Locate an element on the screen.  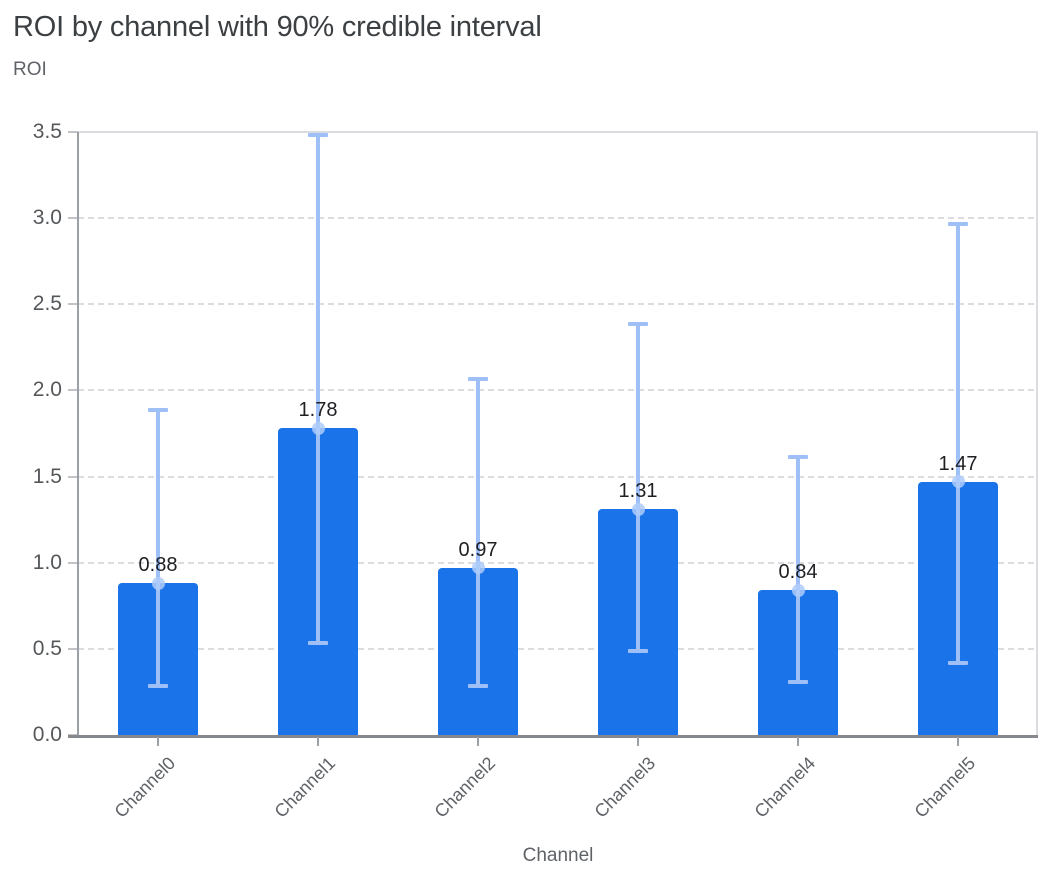
value-label-channel3: 1.31 is located at coordinates (638, 491).